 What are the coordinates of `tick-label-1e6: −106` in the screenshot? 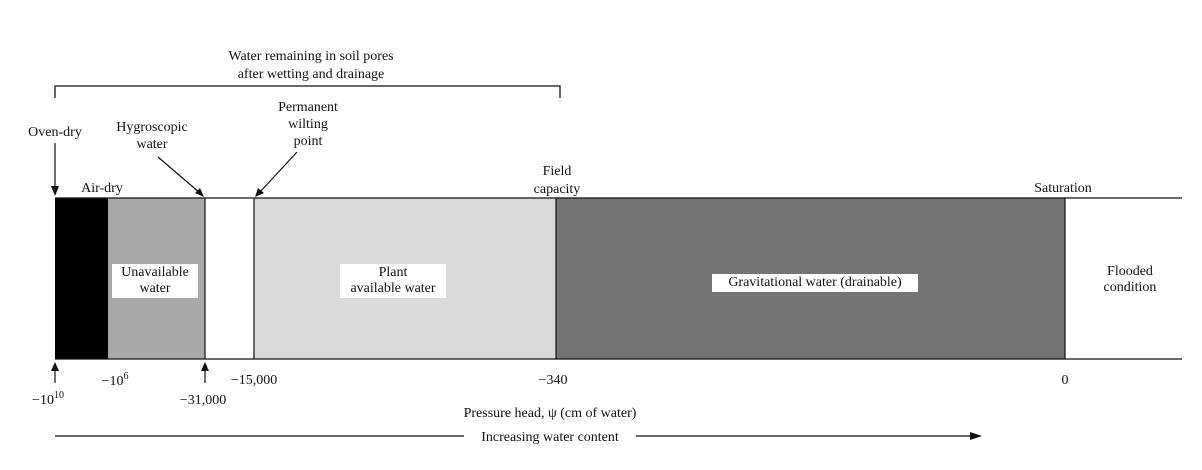 It's located at (115, 380).